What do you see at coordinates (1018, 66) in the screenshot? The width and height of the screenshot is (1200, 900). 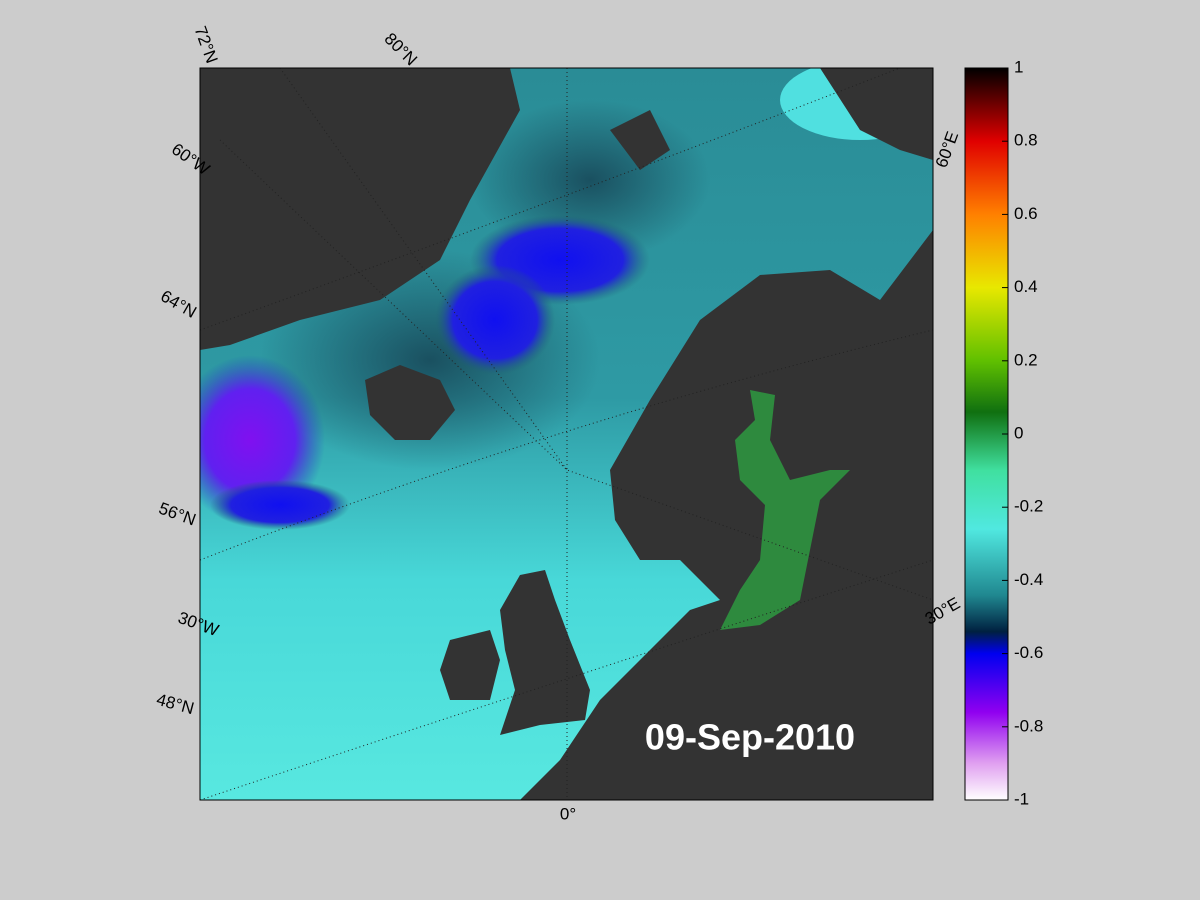 I see `colorbar-tick-label: 1` at bounding box center [1018, 66].